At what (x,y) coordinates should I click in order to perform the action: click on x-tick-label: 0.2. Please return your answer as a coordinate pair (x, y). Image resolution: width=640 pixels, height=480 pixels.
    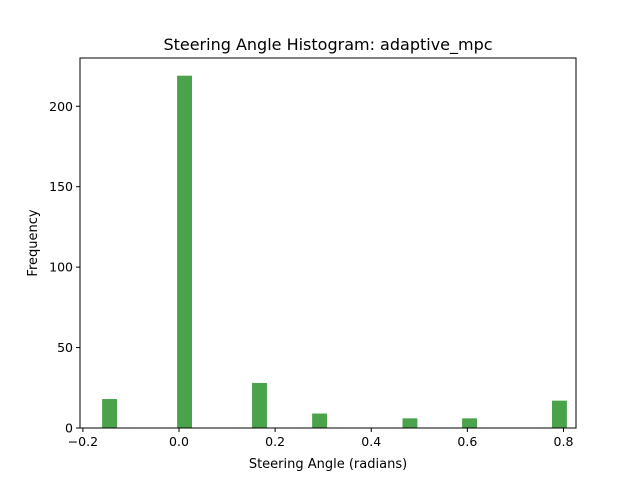
    Looking at the image, I should click on (275, 441).